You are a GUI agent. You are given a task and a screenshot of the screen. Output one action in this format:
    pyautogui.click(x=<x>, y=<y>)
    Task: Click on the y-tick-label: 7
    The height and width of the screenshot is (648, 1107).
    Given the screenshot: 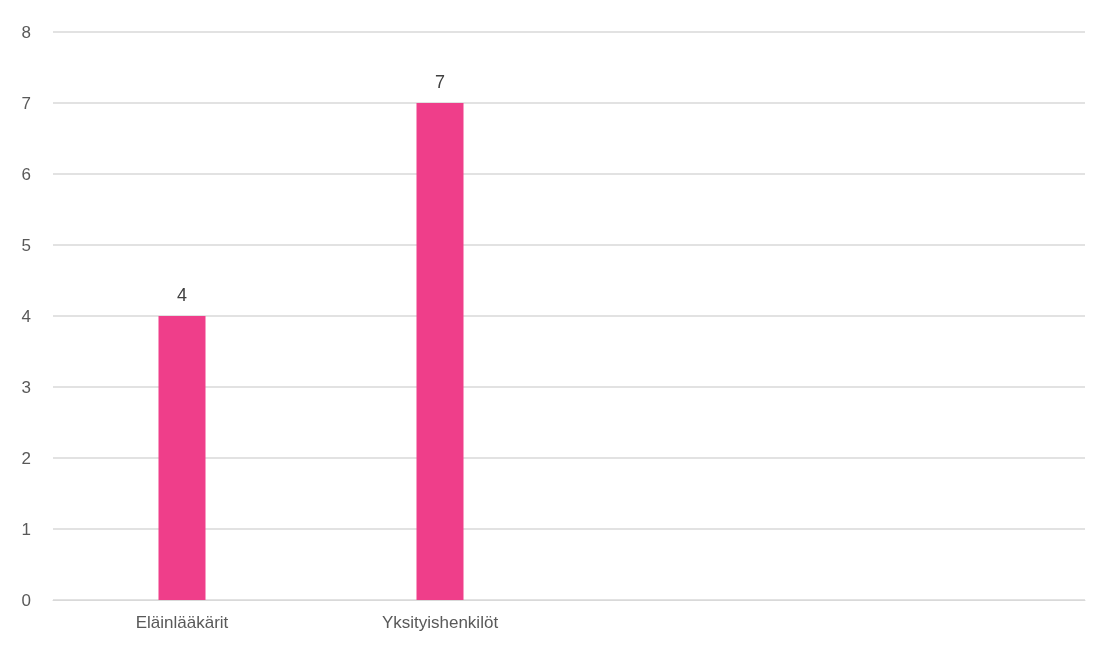 What is the action you would take?
    pyautogui.click(x=26, y=103)
    